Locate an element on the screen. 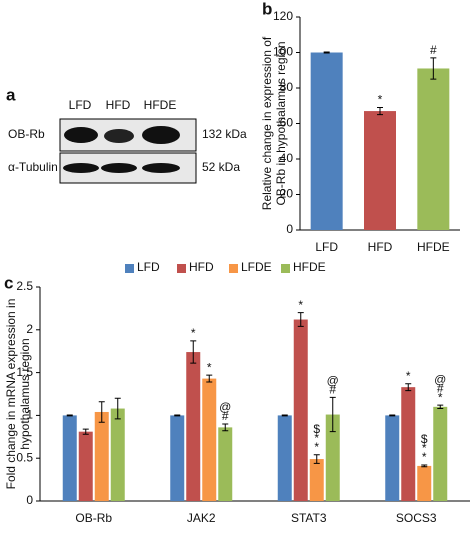 The height and width of the screenshot is (534, 473). y-tick-label: 80 is located at coordinates (287, 87).